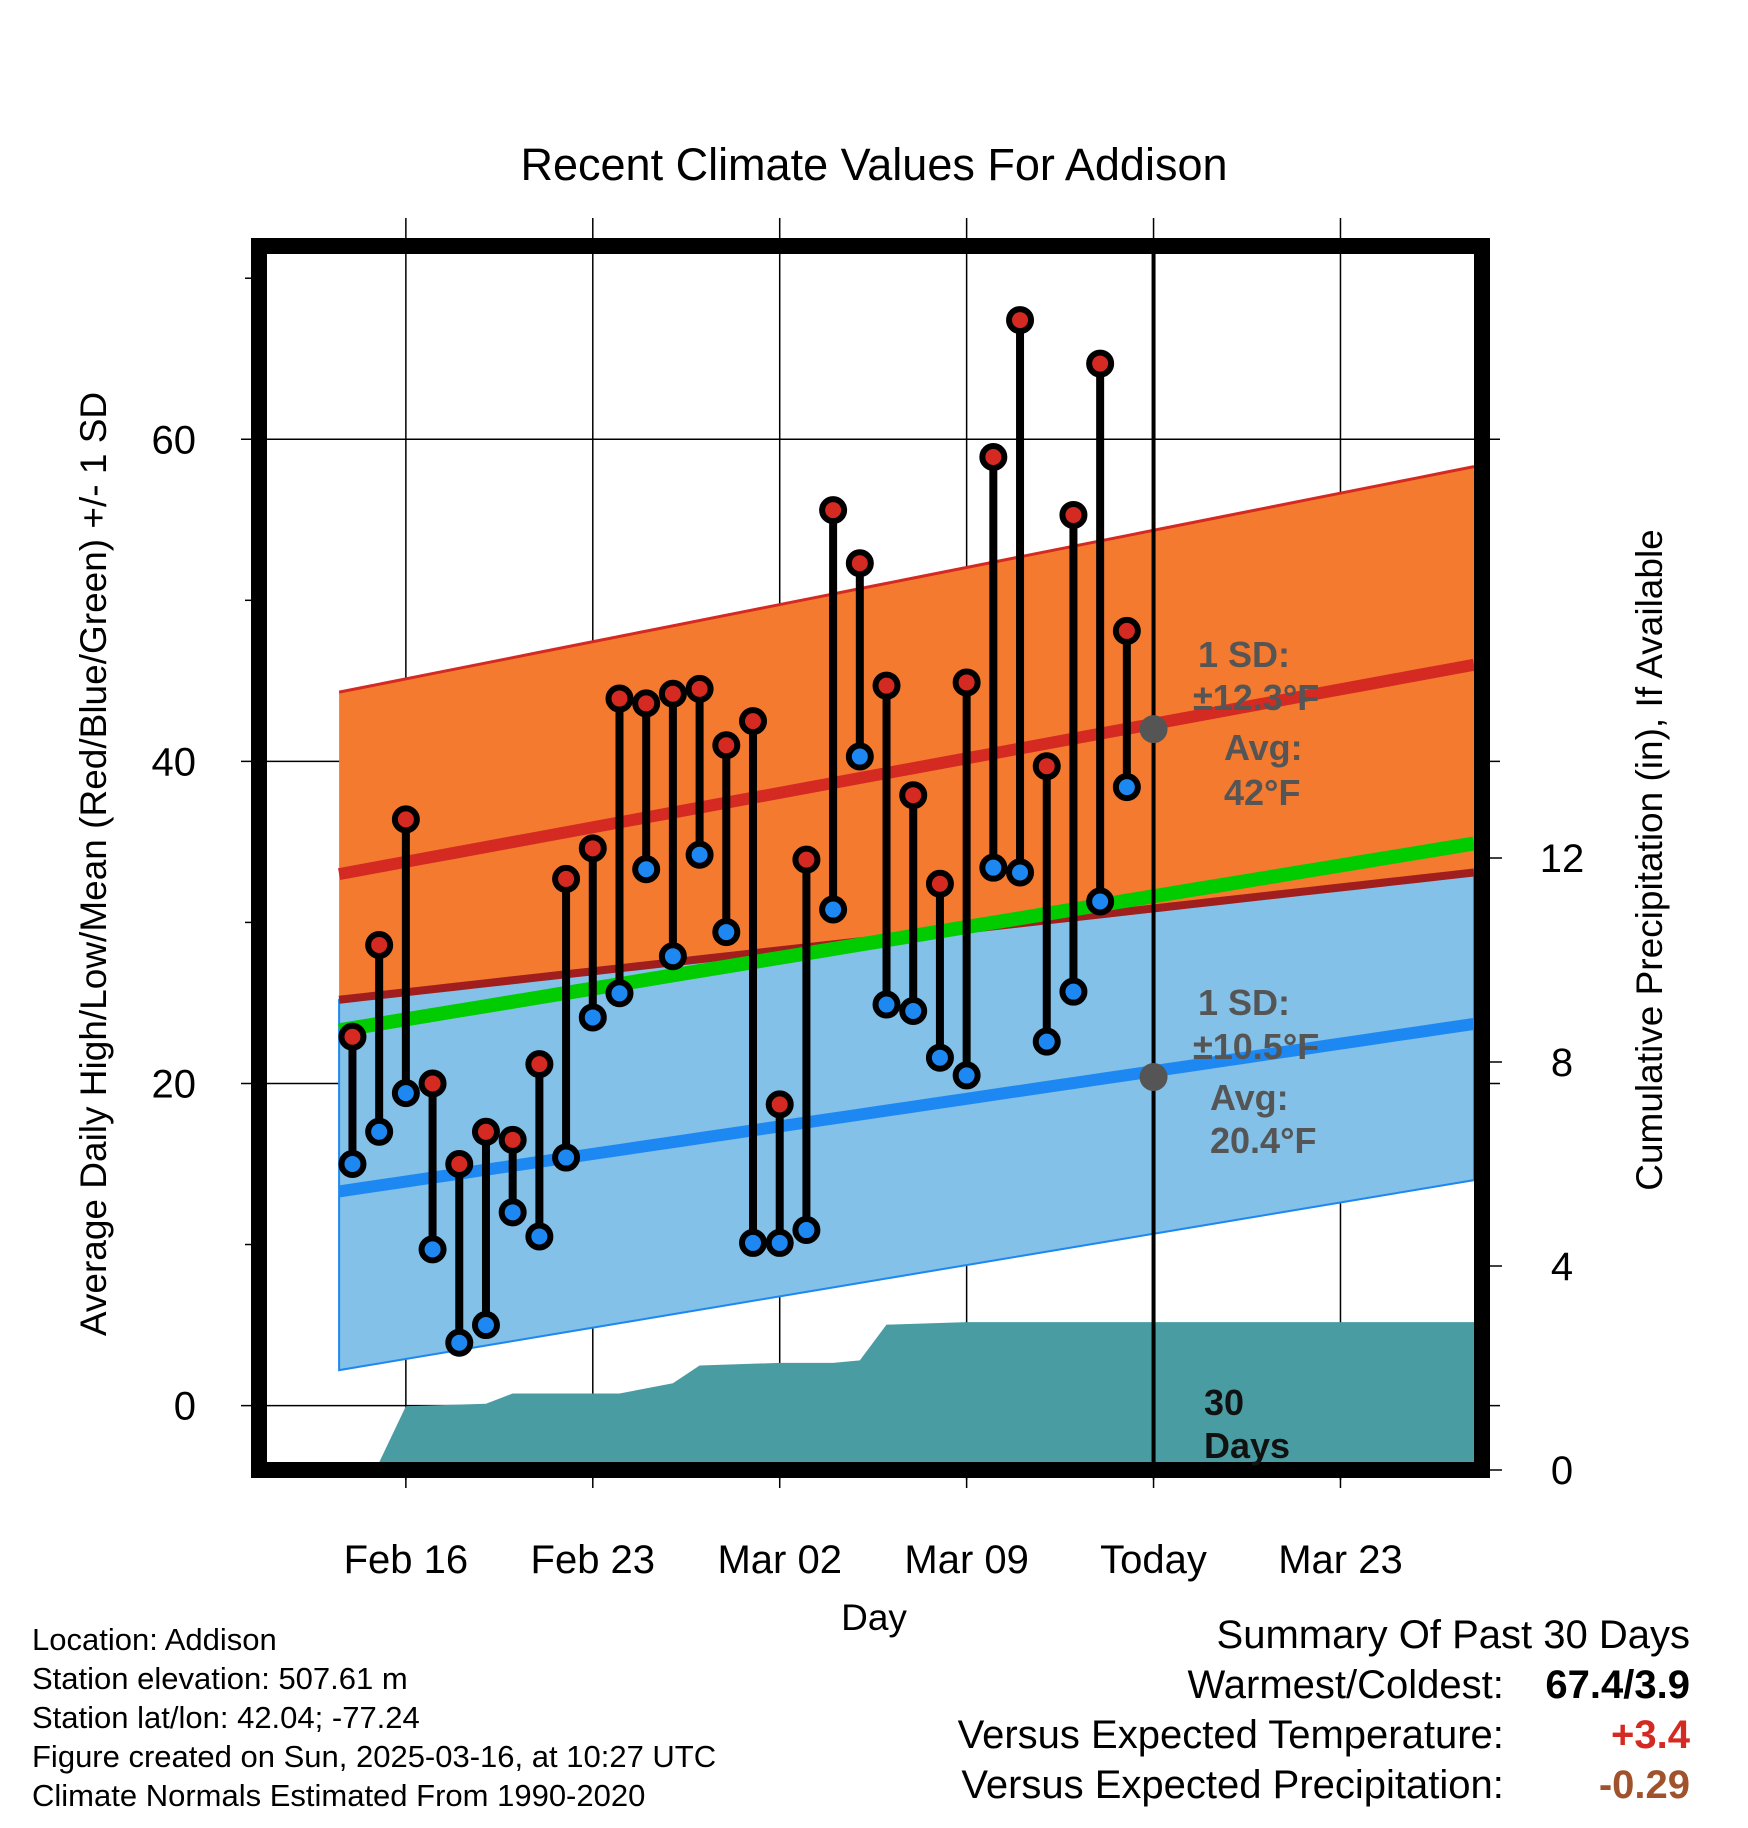 The image size is (1748, 1828). Describe the element at coordinates (907, 769) in the screenshot. I see `normal-high-line` at that location.